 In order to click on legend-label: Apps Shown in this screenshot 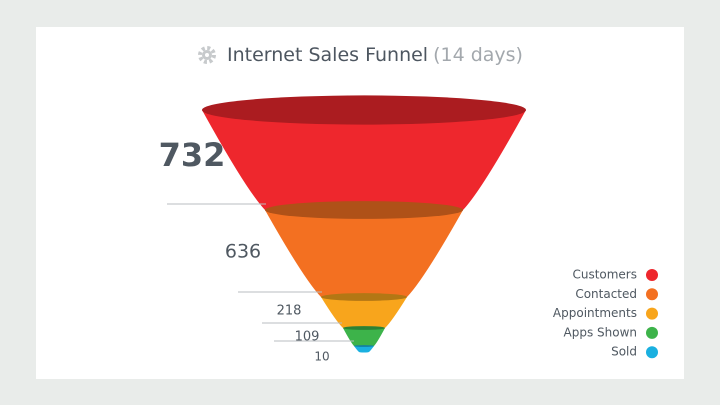, I will do `click(601, 332)`.